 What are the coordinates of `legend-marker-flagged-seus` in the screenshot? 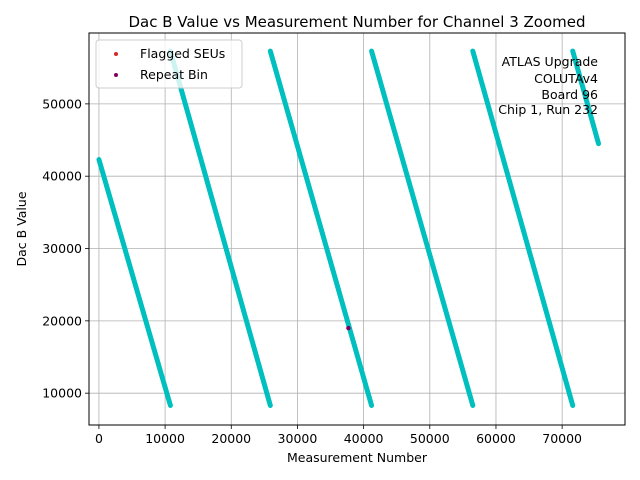 It's located at (116, 54).